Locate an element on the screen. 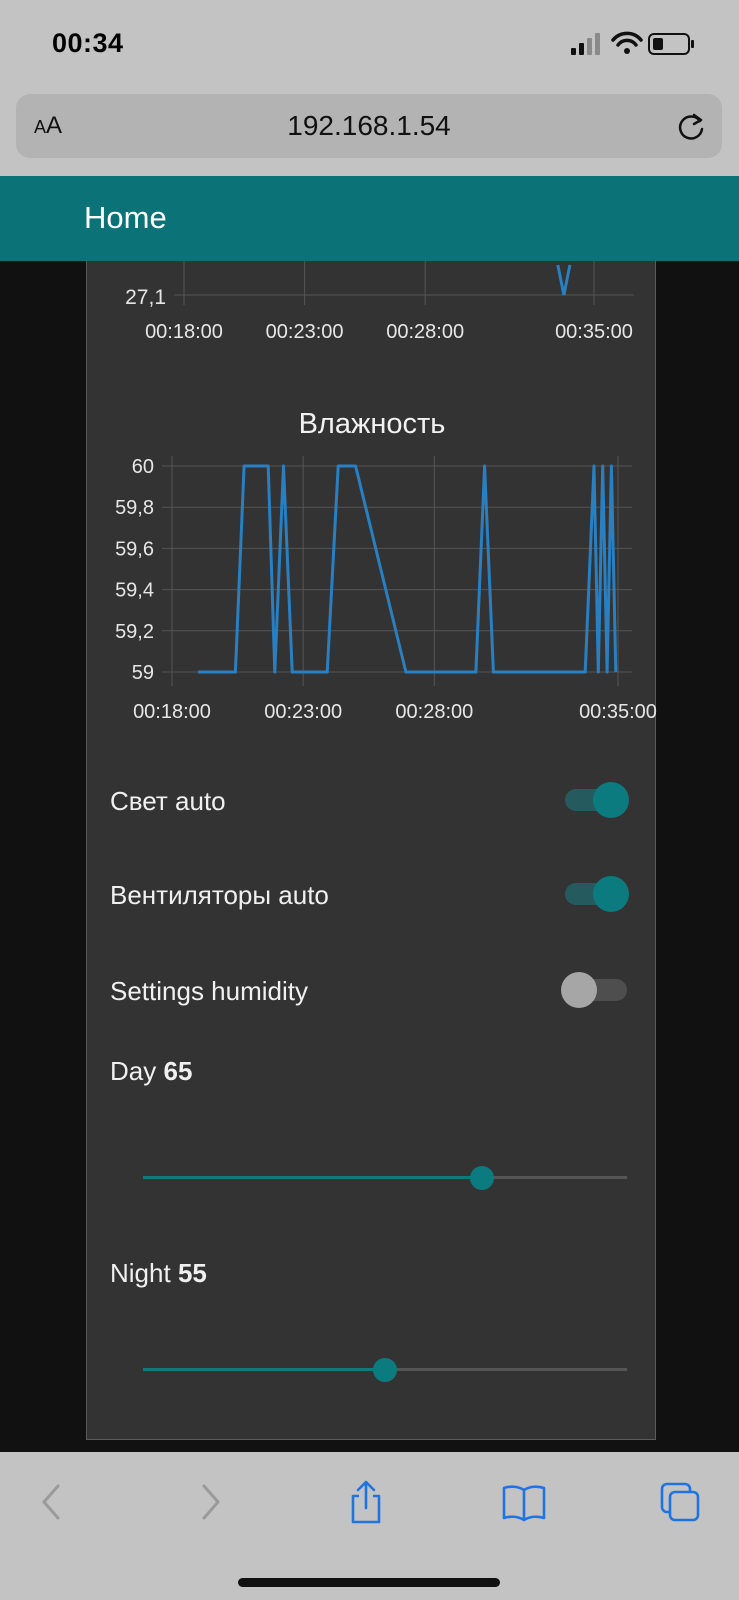 This screenshot has width=739, height=1600. humidity-chart-title: Влажность is located at coordinates (372, 424).